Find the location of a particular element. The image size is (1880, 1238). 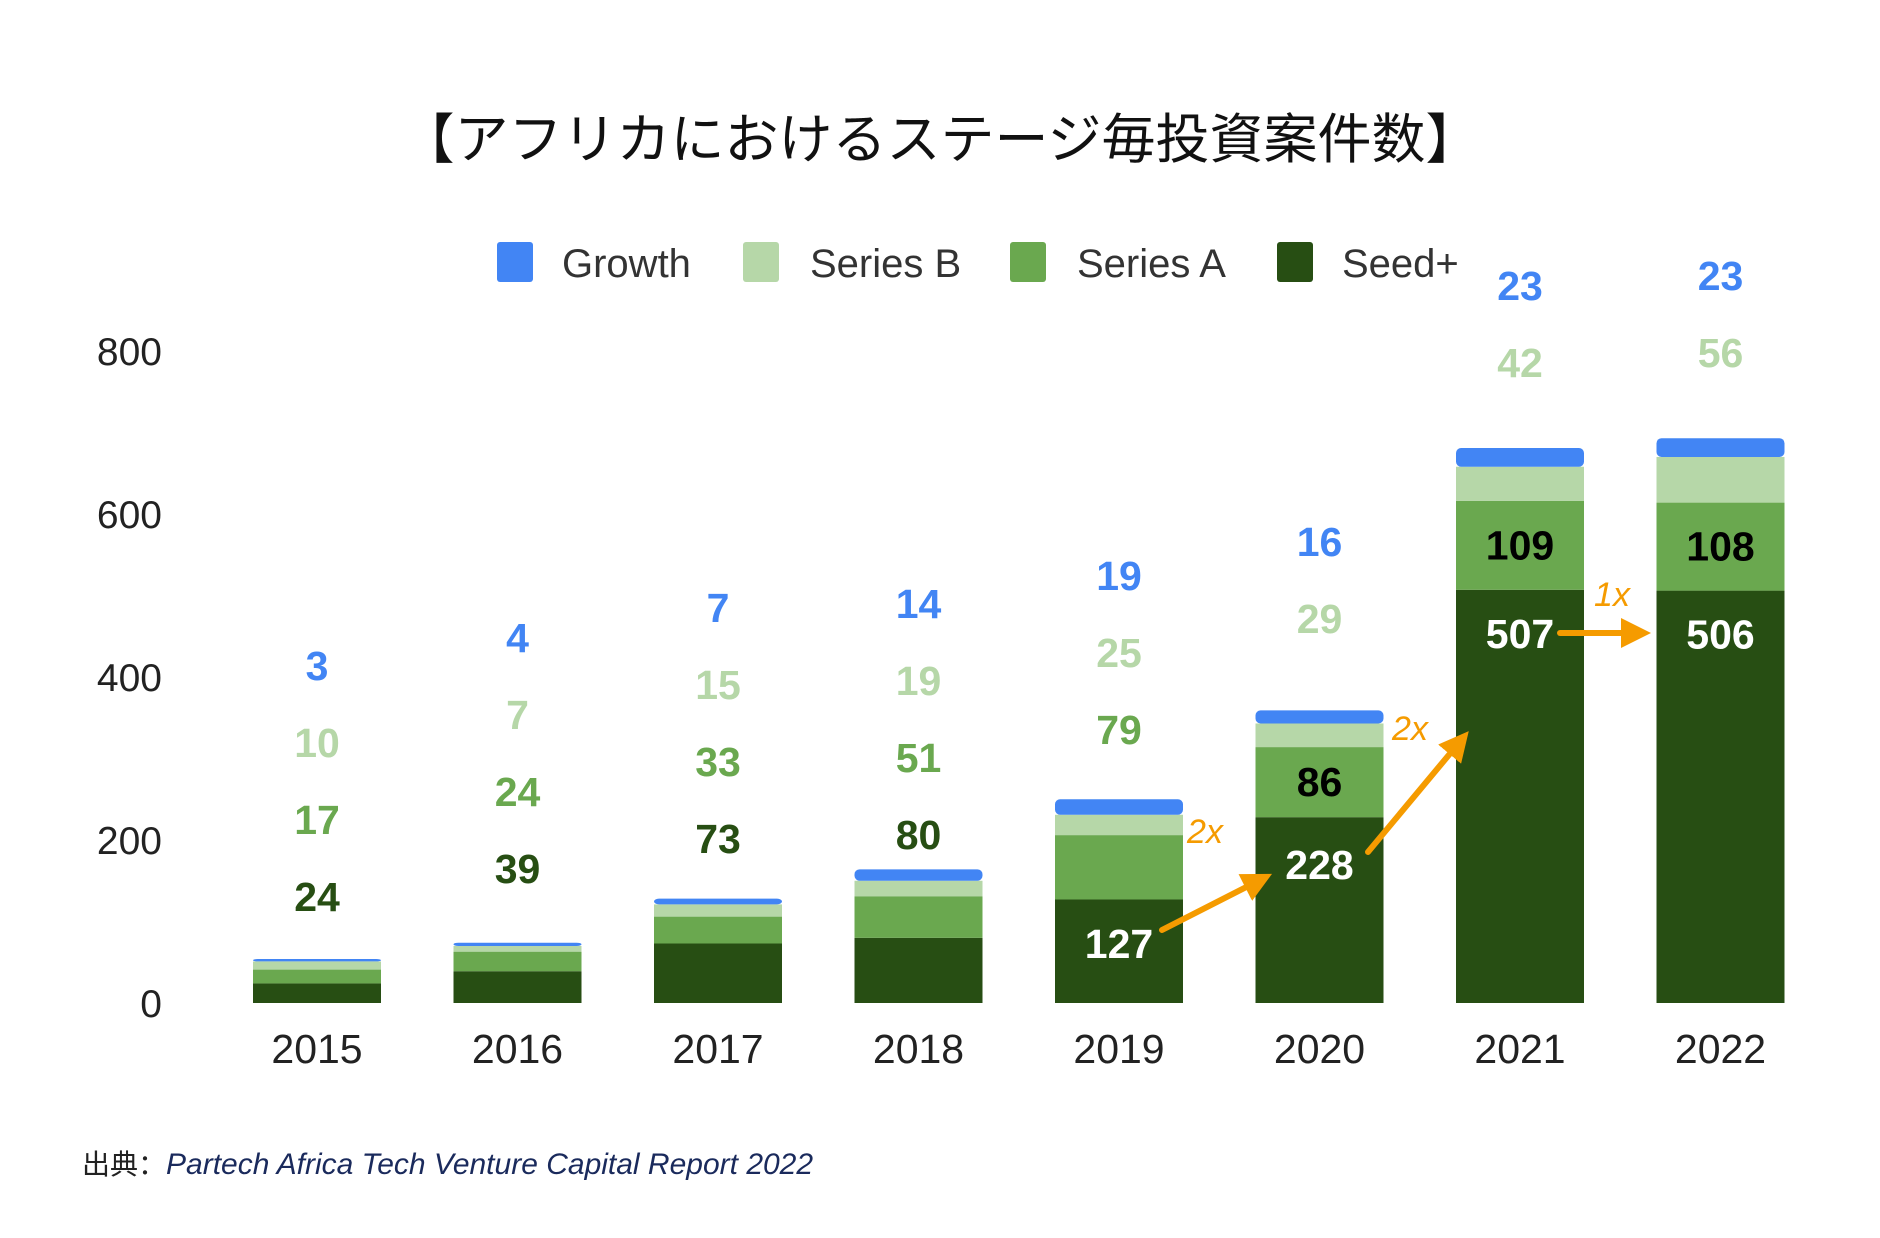

value-label-series-b-2016: 7 is located at coordinates (517, 715).